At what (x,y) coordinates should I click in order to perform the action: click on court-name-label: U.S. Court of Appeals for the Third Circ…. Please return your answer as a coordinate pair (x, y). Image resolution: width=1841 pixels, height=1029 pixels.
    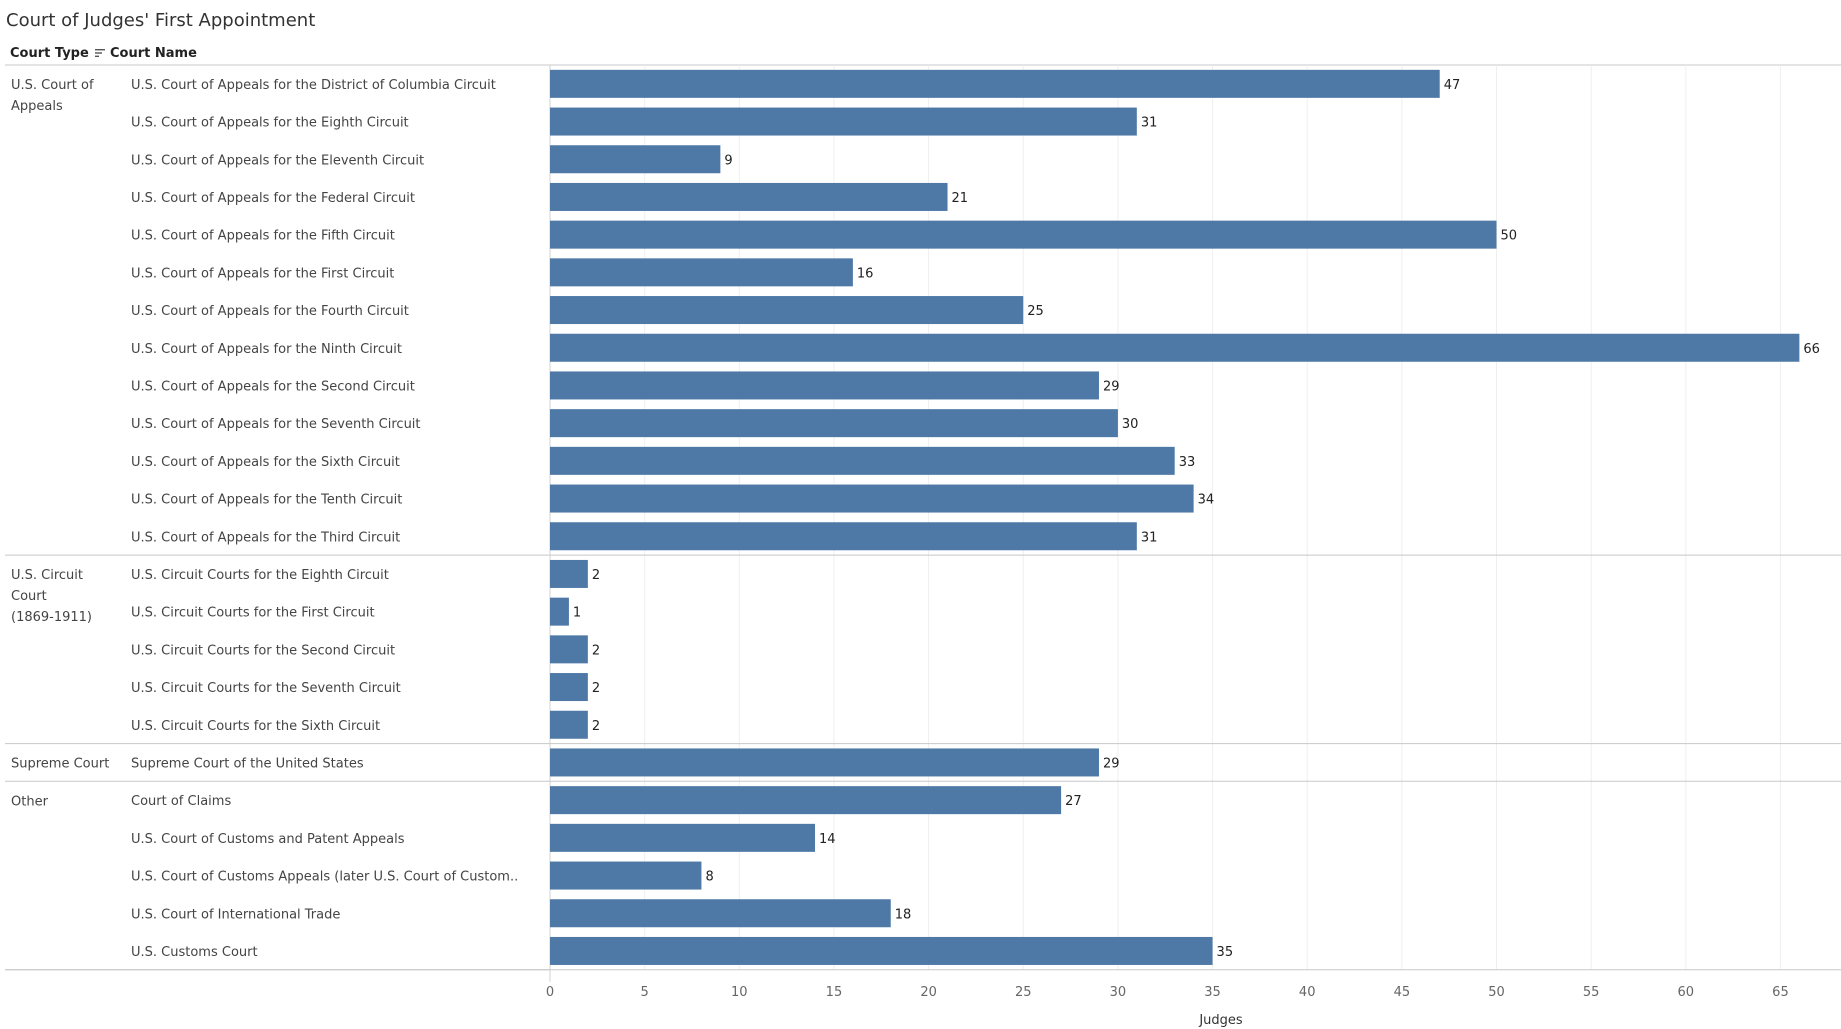
    Looking at the image, I should click on (265, 537).